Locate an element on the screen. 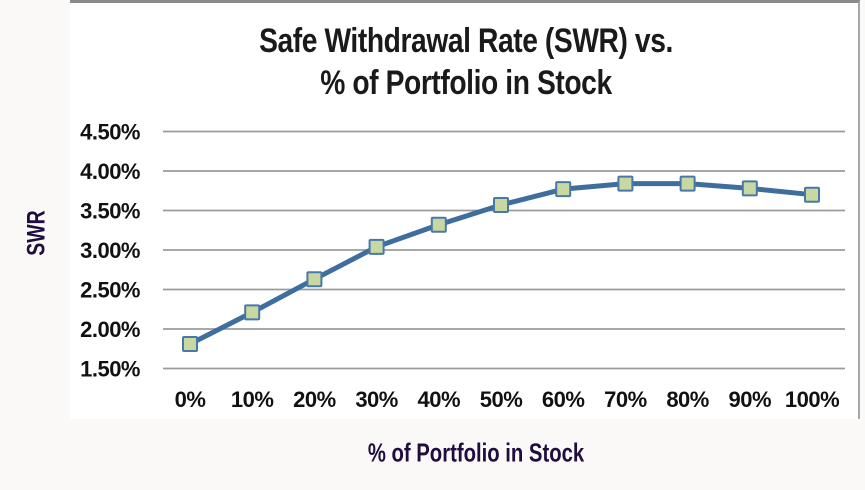 Image resolution: width=865 pixels, height=490 pixels. x-axis-title: % of Portfolio in Stock is located at coordinates (476, 452).